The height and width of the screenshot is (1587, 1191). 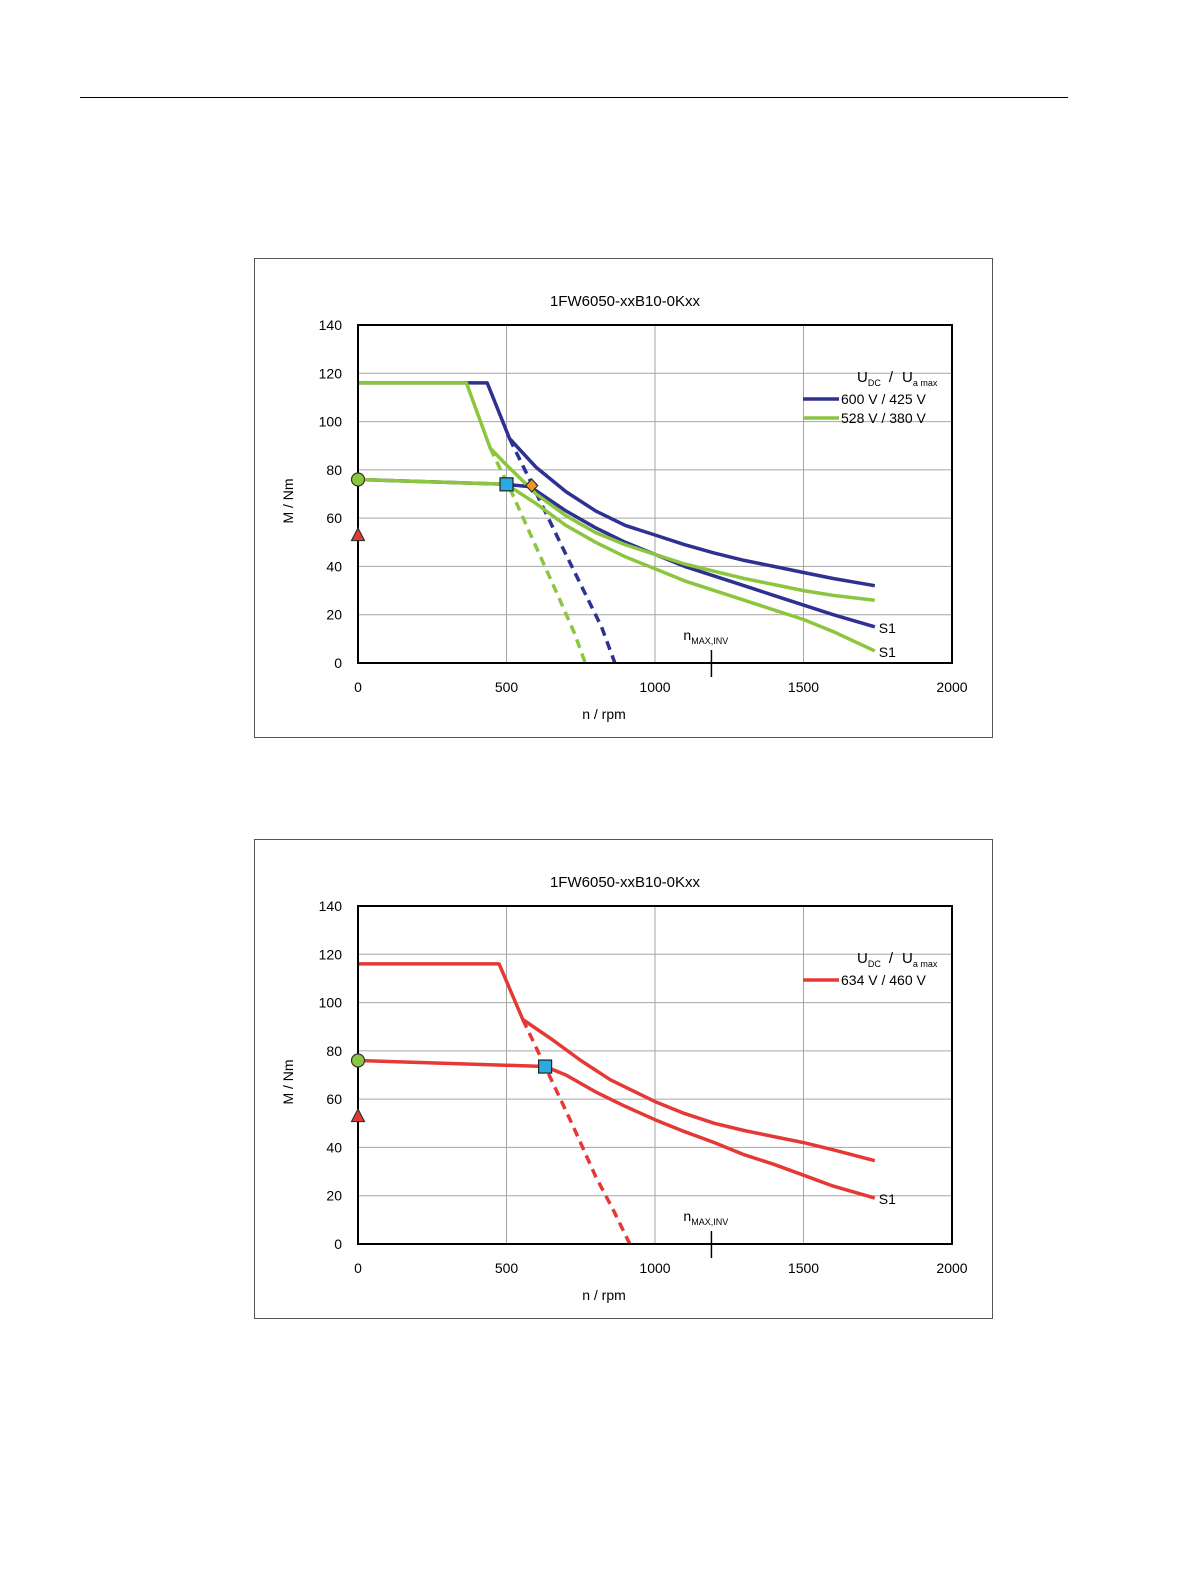 What do you see at coordinates (574, 97) in the screenshot?
I see `page-top-rule` at bounding box center [574, 97].